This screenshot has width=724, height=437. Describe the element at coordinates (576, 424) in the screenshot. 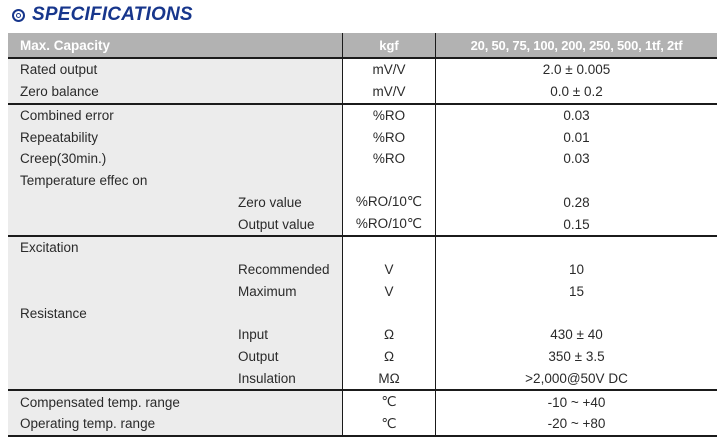

I see `row-value: -20 ~ +80` at that location.